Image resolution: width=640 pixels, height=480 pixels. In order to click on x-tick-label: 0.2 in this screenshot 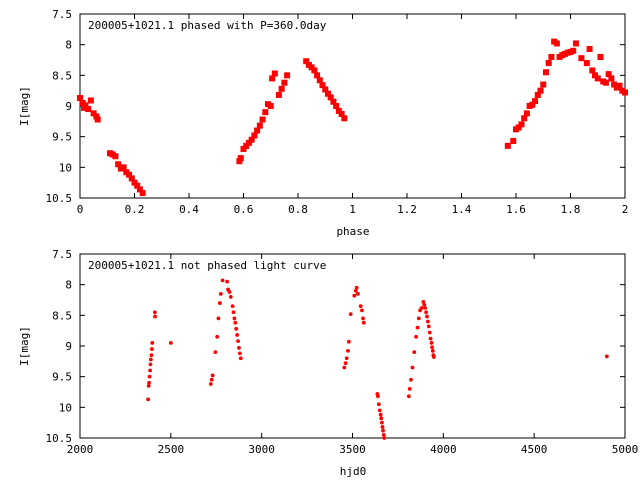, I will do `click(135, 209)`.